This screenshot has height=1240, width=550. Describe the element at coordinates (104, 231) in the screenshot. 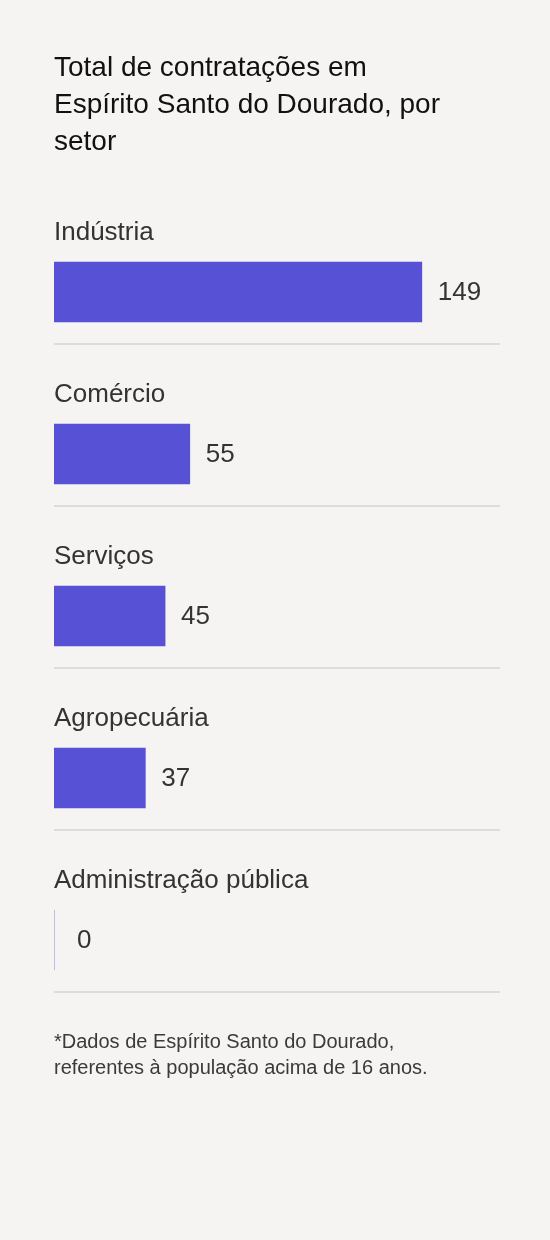

I see `y-tick-label: Indústria` at that location.